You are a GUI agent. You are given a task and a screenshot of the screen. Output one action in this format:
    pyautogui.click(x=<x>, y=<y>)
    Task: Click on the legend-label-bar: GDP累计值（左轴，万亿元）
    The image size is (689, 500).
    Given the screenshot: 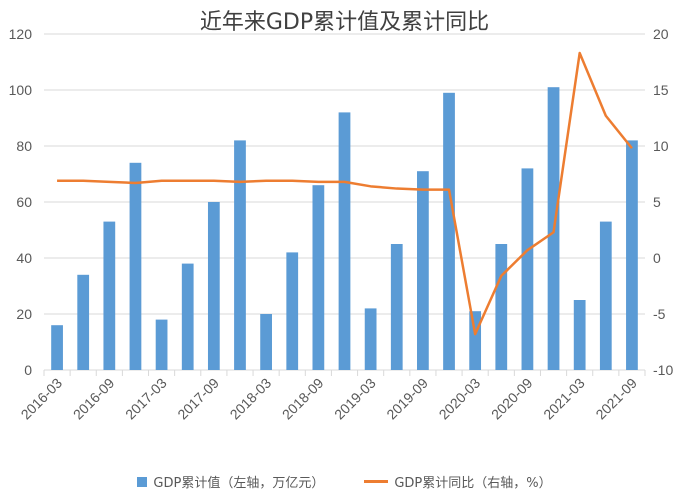 What is the action you would take?
    pyautogui.click(x=239, y=483)
    